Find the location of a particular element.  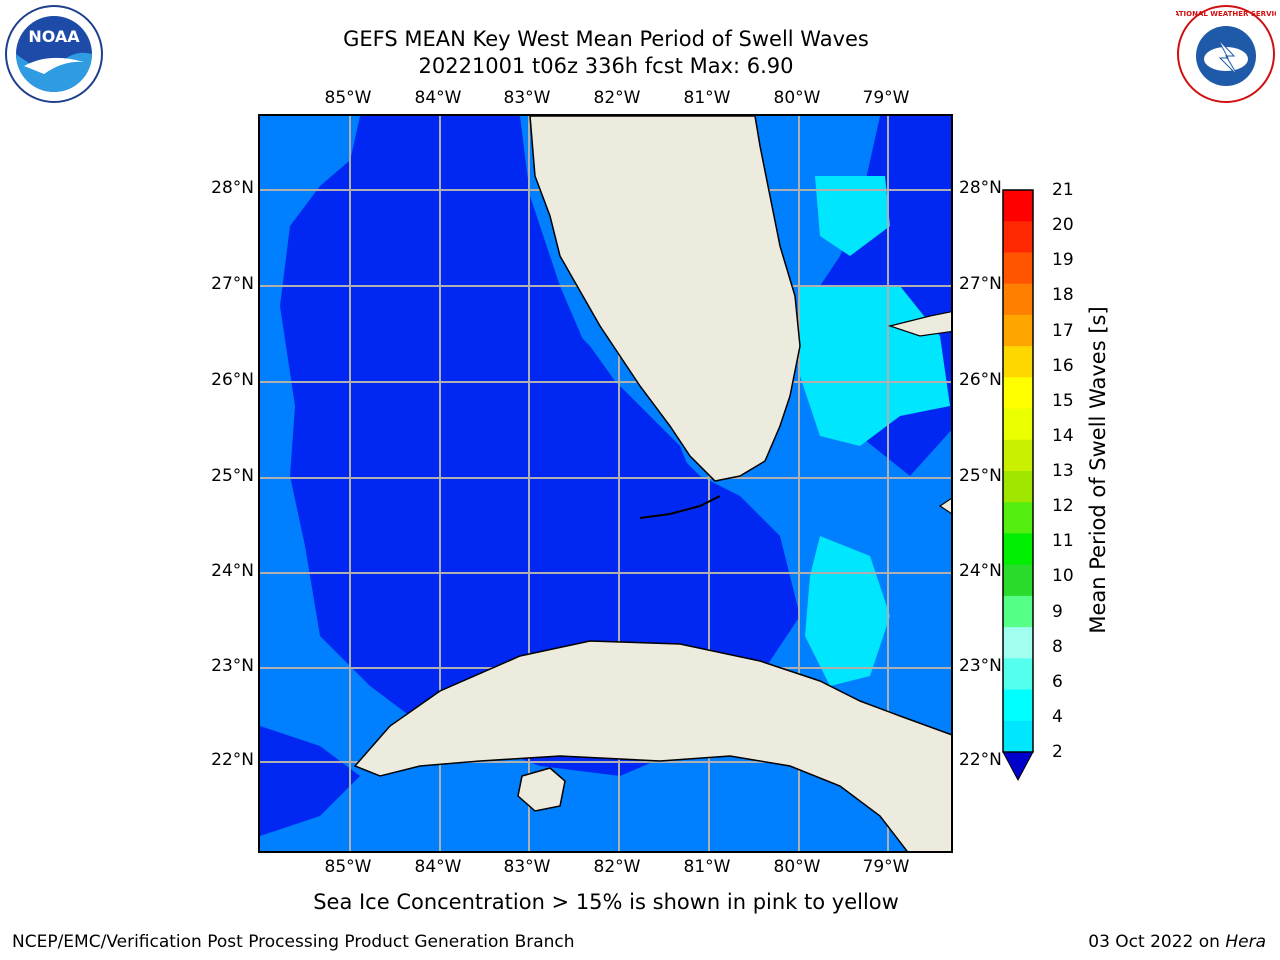

lat-label-left: 28°N is located at coordinates (232, 188).